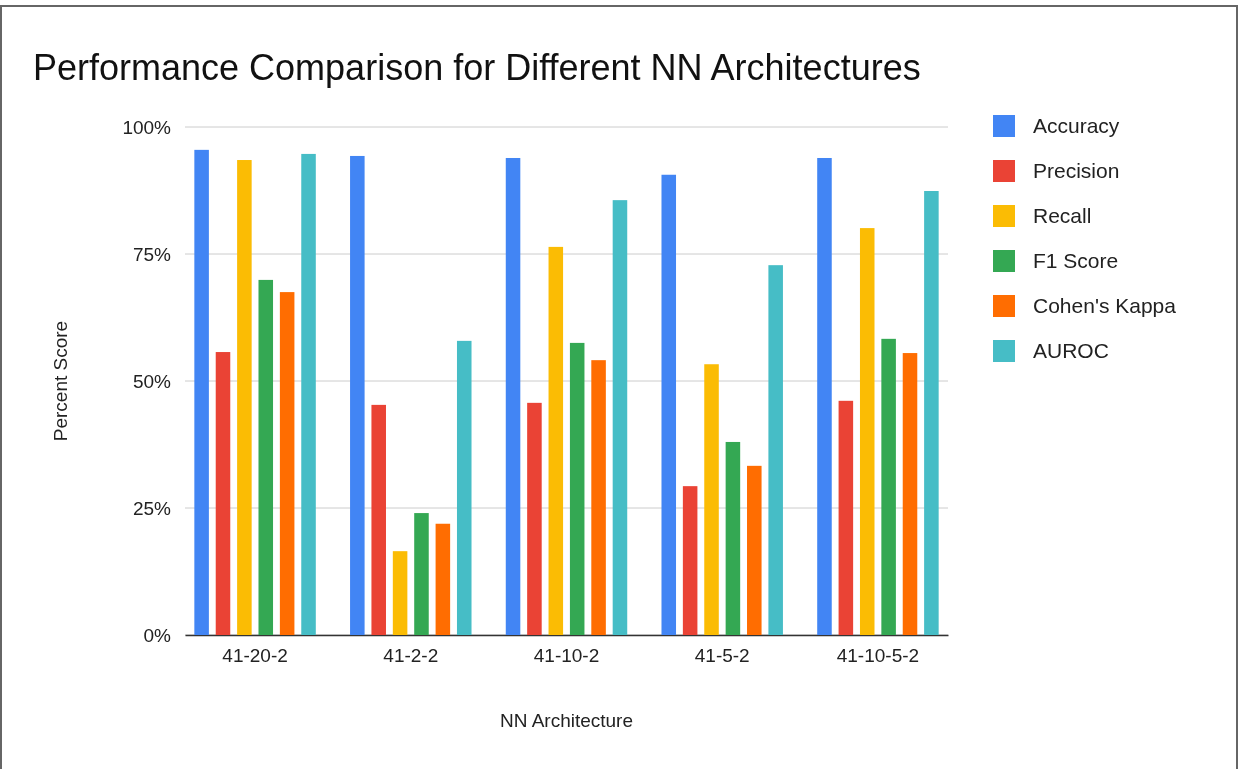  I want to click on legend-label: AUROC, so click(1071, 350).